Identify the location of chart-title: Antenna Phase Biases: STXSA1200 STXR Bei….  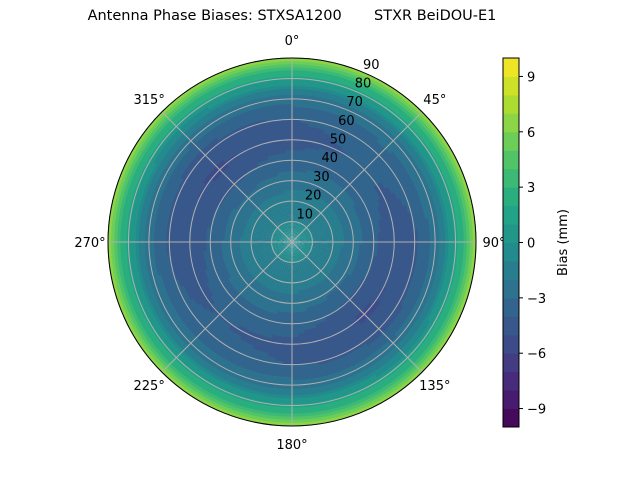
(292, 16).